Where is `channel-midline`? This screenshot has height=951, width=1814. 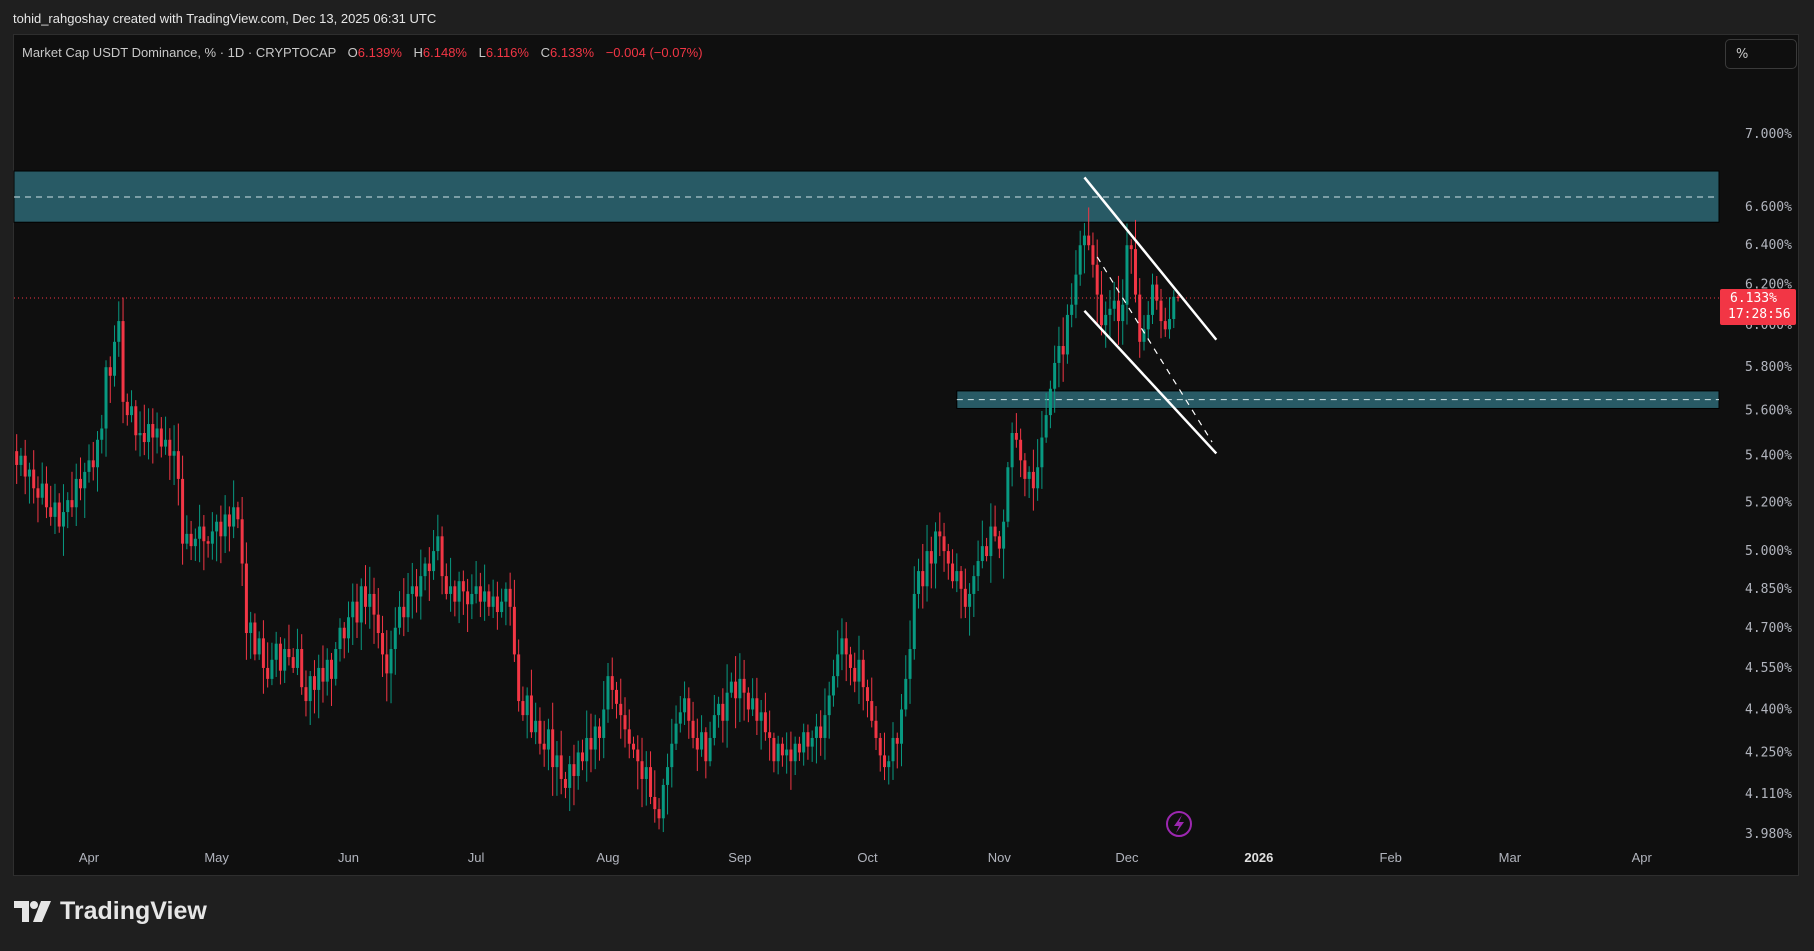 channel-midline is located at coordinates (1154, 349).